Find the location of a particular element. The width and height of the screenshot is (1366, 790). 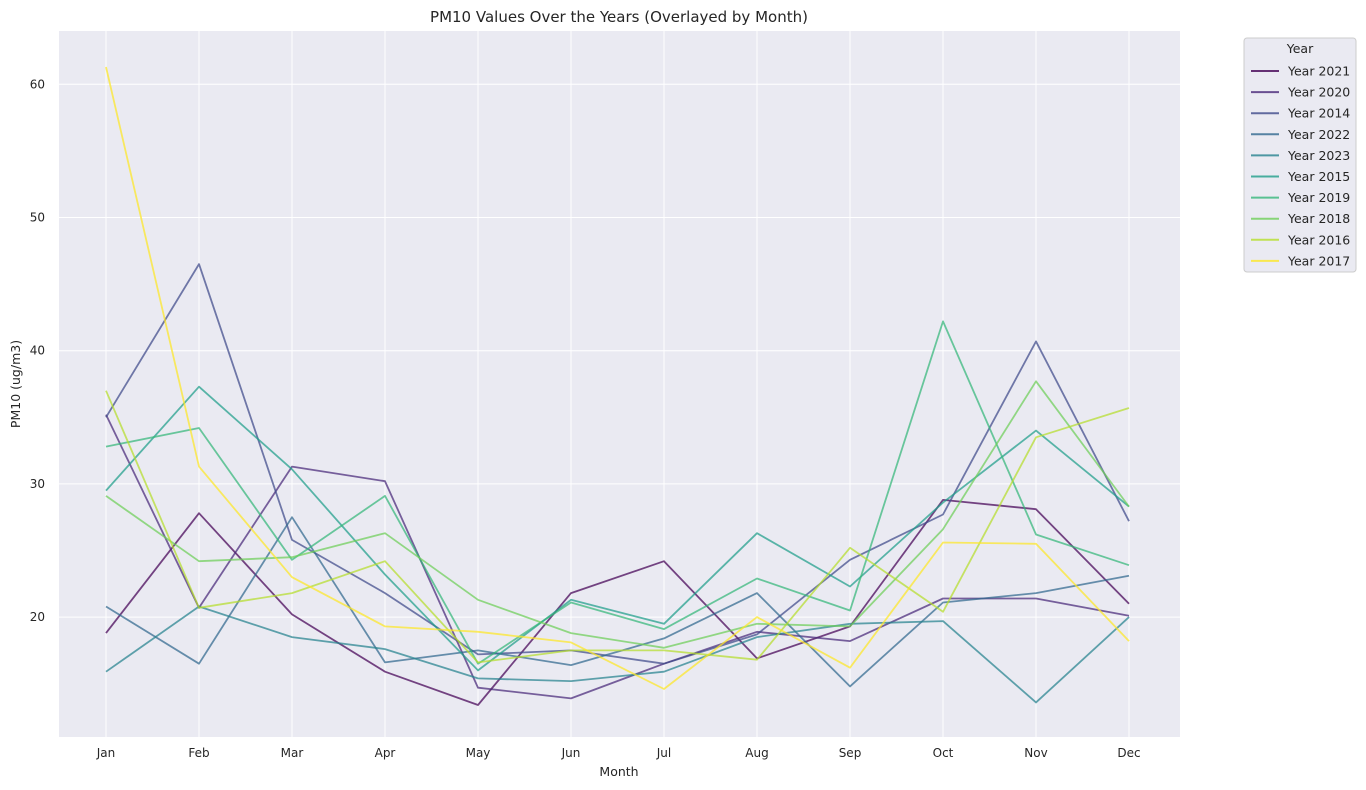

x-tick-label: Jun is located at coordinates (571, 753).